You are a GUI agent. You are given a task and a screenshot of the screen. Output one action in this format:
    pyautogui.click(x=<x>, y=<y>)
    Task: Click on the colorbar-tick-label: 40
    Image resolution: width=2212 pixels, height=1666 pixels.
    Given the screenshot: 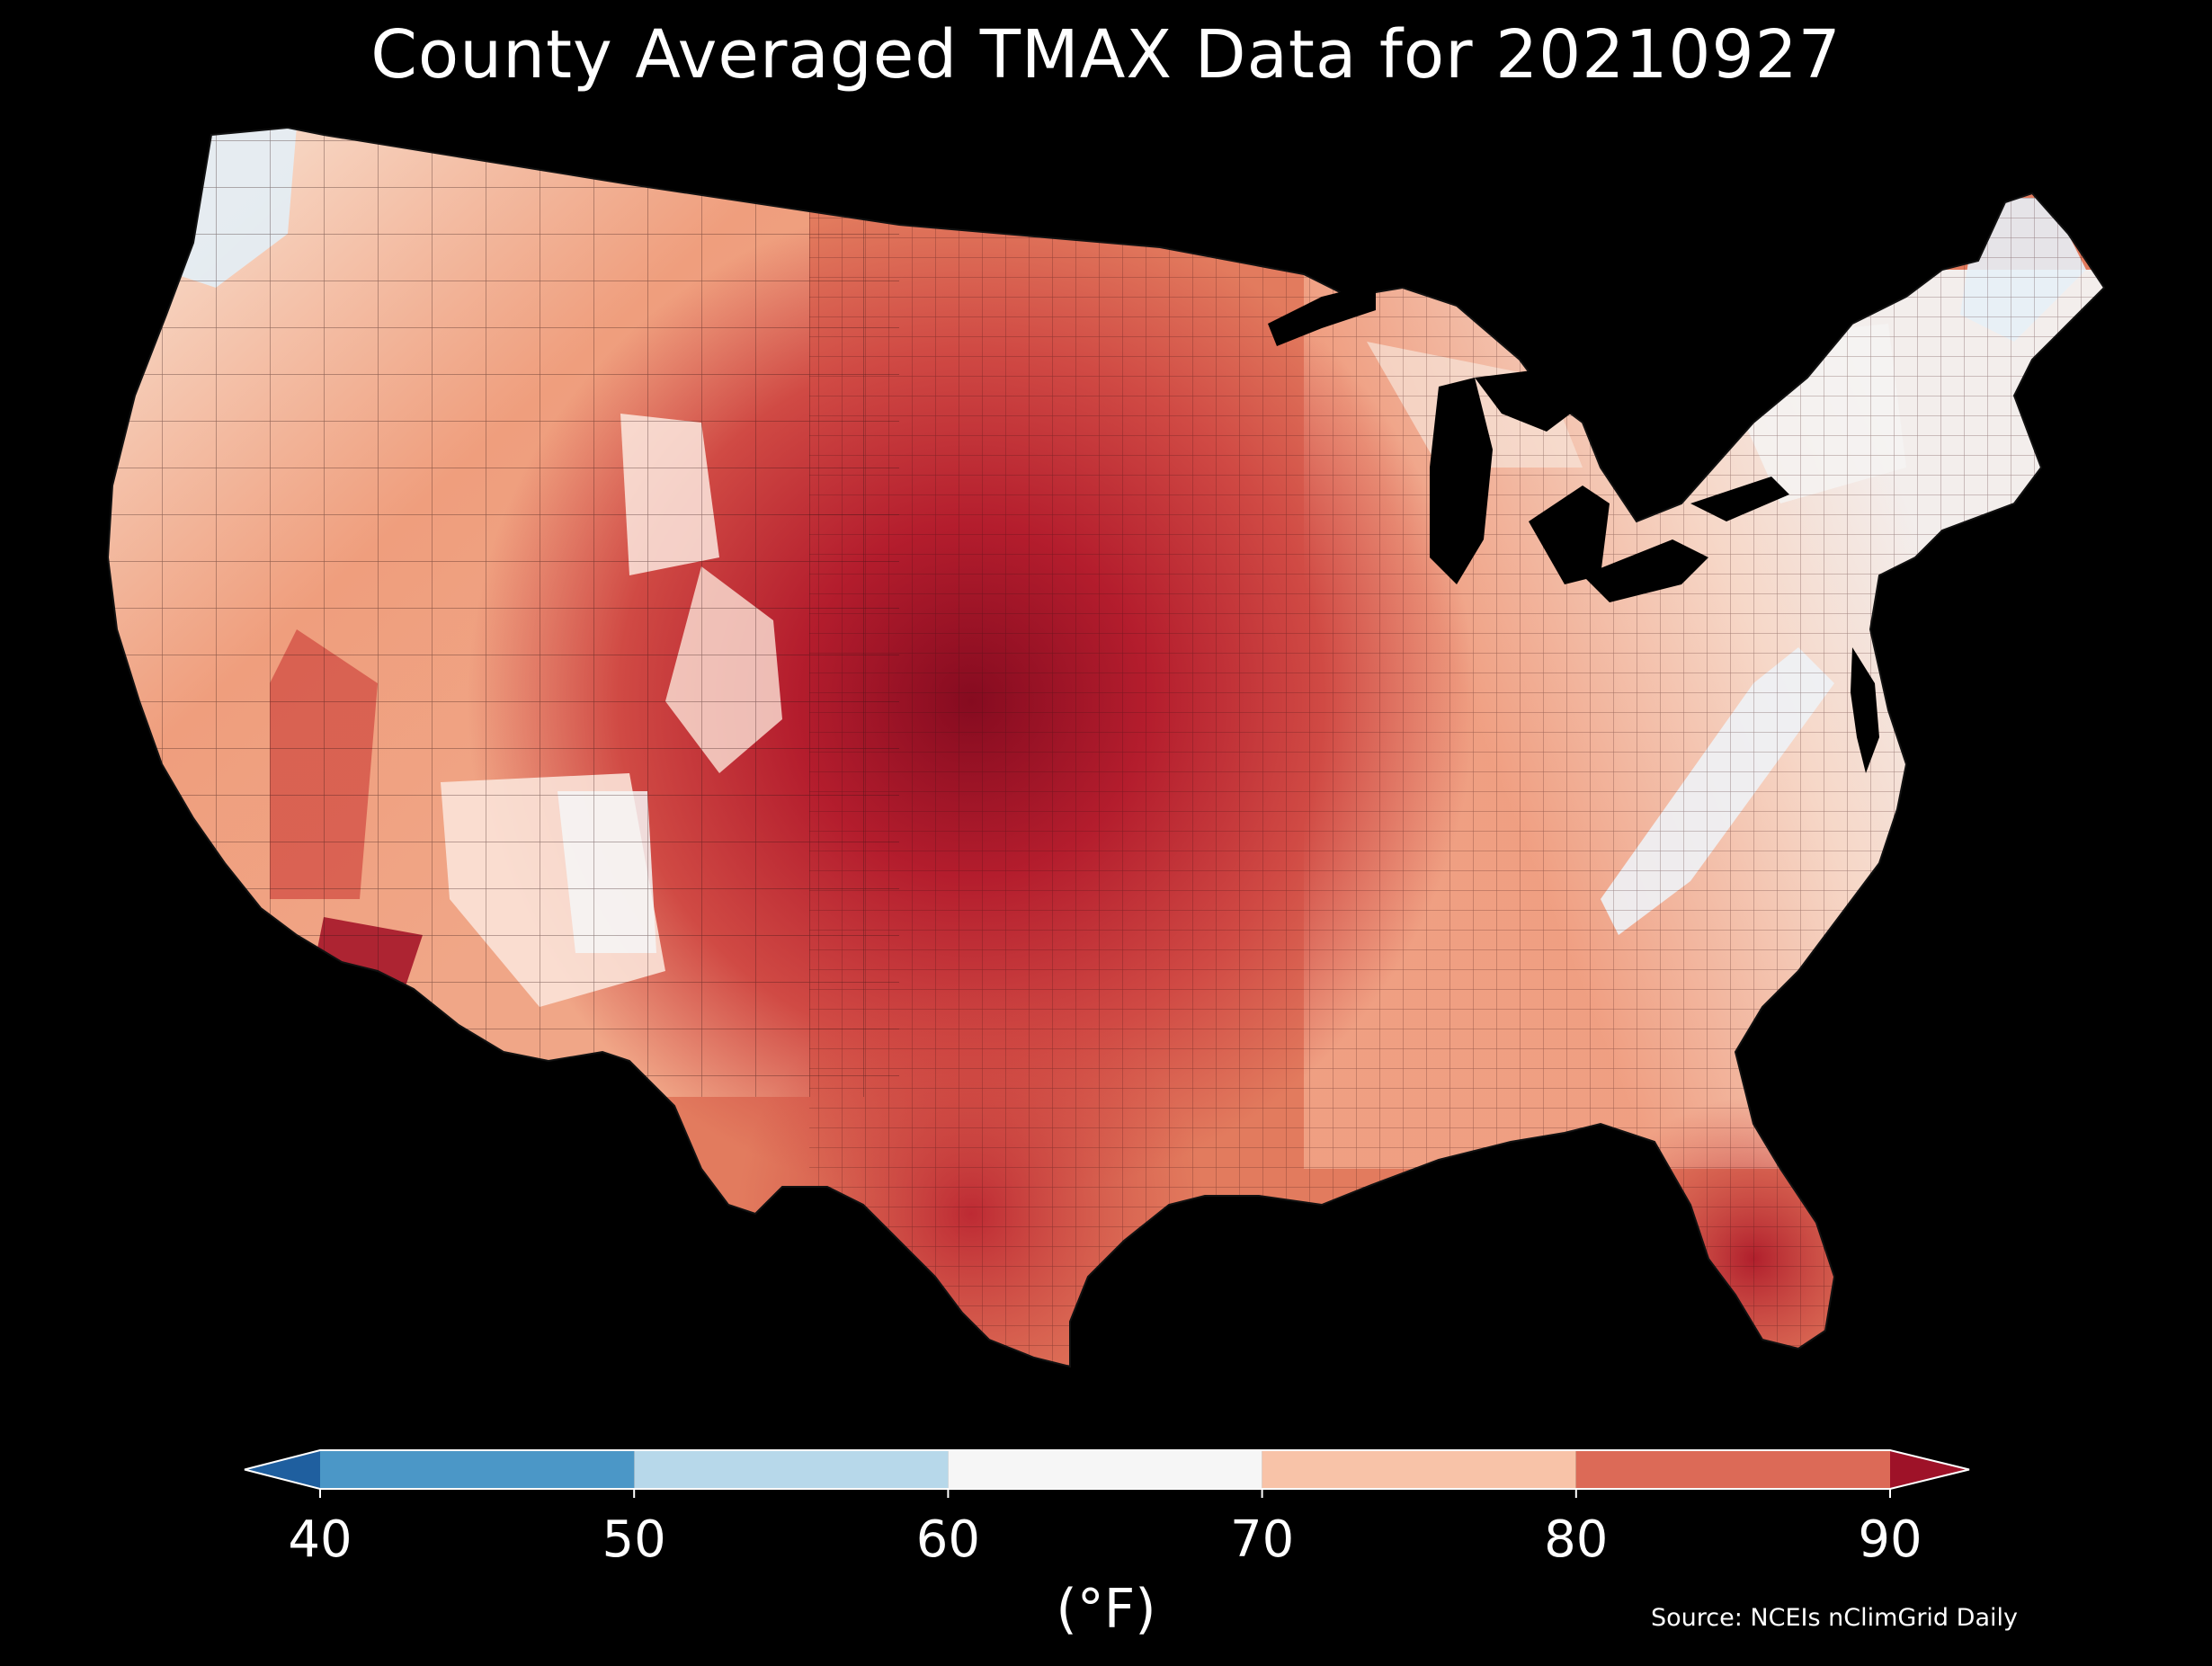 What is the action you would take?
    pyautogui.click(x=320, y=1540)
    